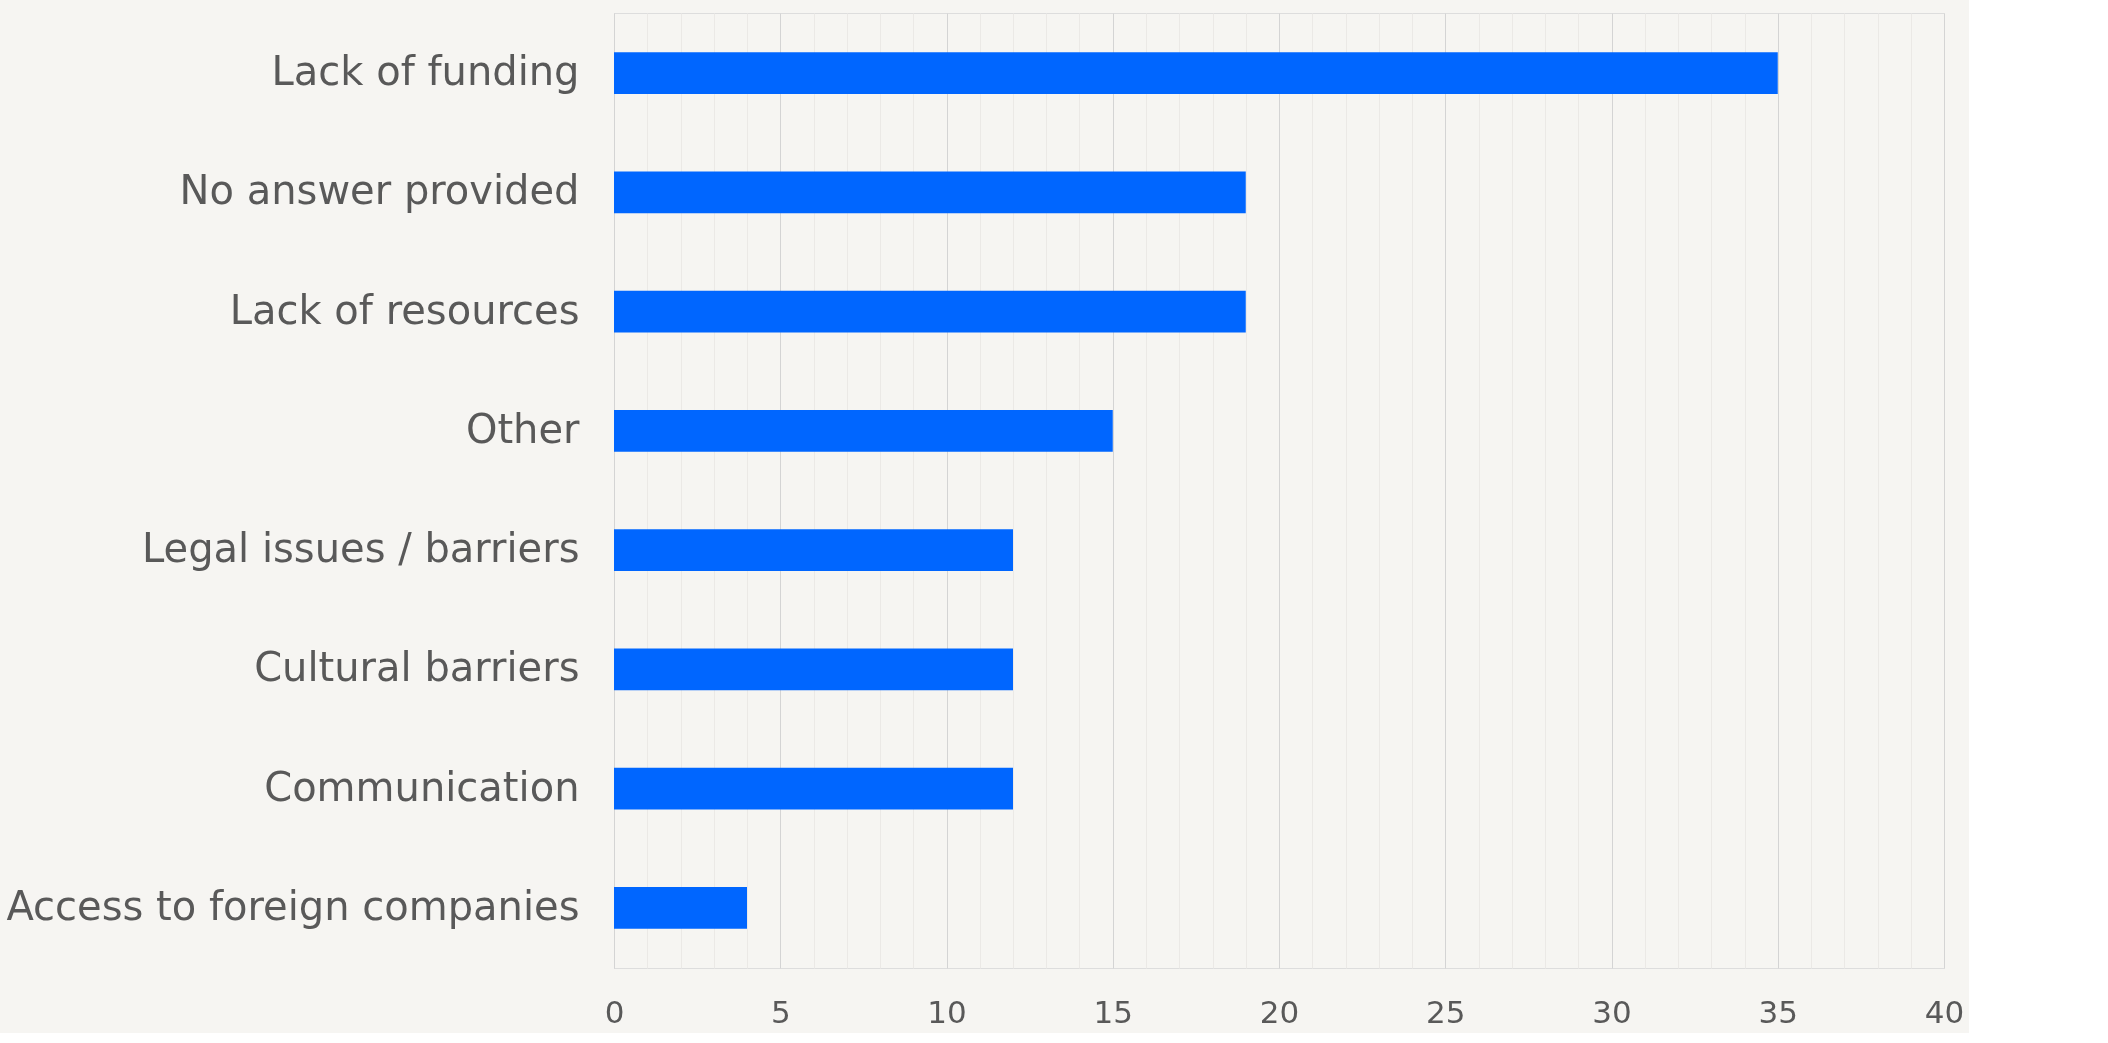 The width and height of the screenshot is (2108, 1043). I want to click on x-tick-label: 15, so click(1113, 1011).